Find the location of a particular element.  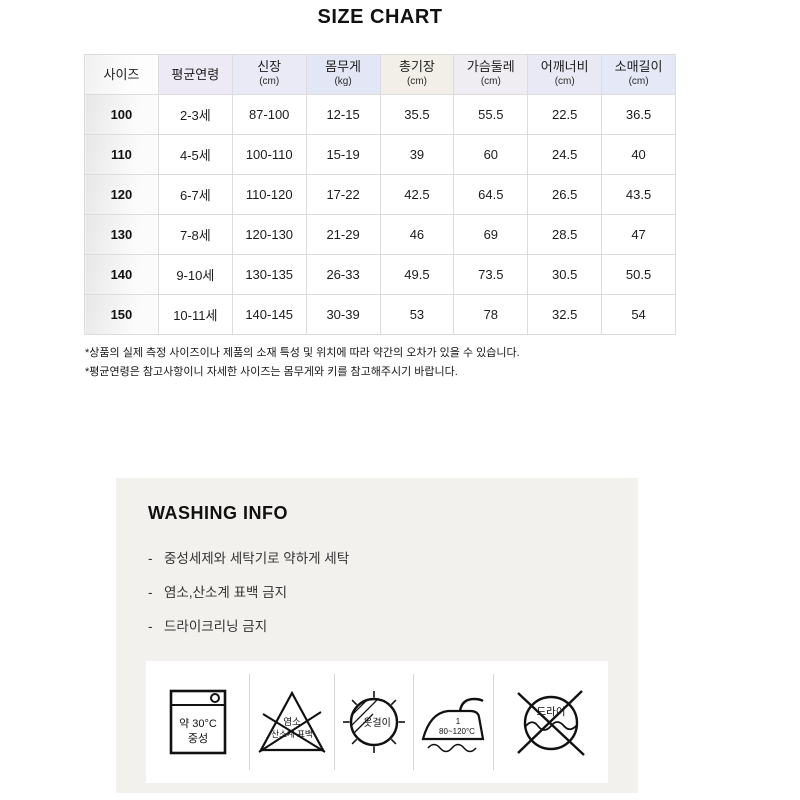

cell-age: 9-10세 is located at coordinates (195, 274).